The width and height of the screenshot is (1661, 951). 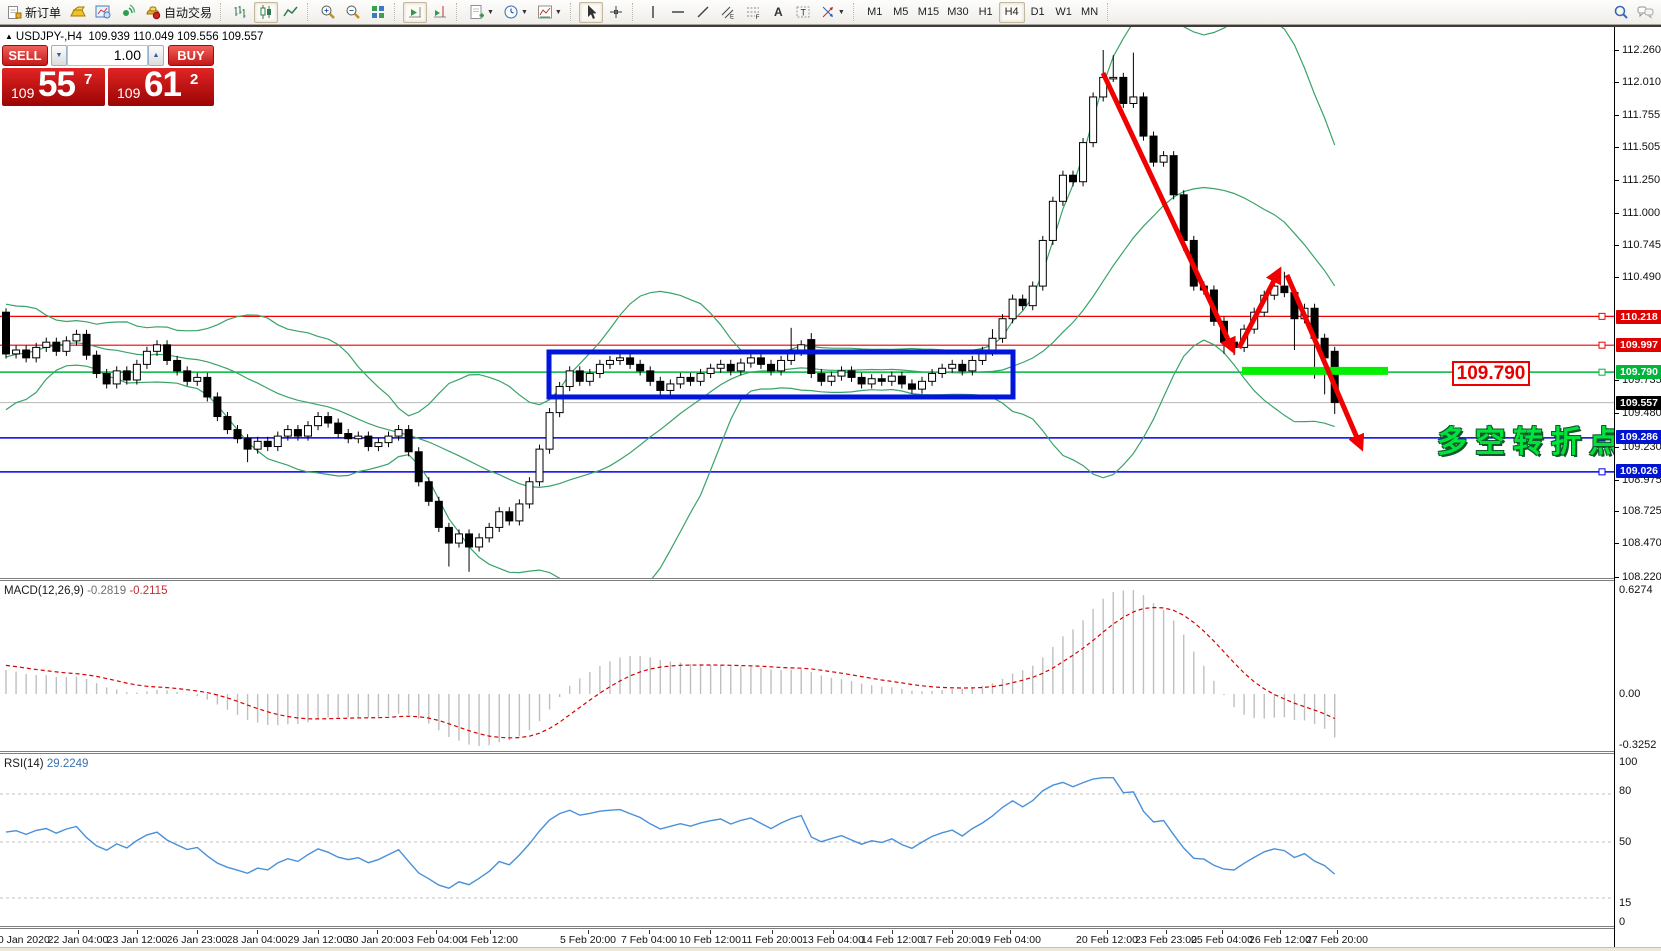 I want to click on zoom-in-button, so click(x=328, y=12).